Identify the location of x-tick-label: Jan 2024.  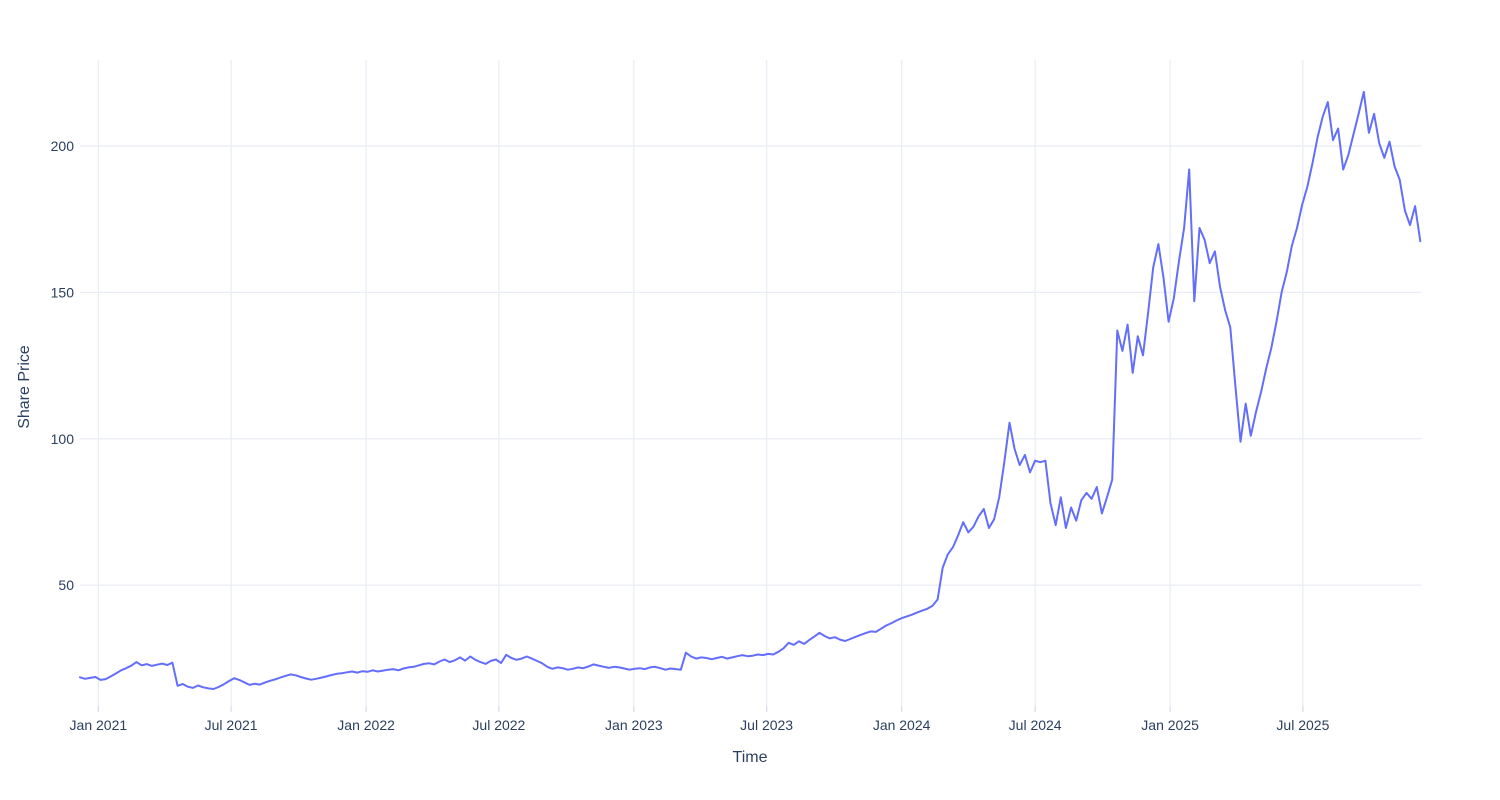
(902, 725).